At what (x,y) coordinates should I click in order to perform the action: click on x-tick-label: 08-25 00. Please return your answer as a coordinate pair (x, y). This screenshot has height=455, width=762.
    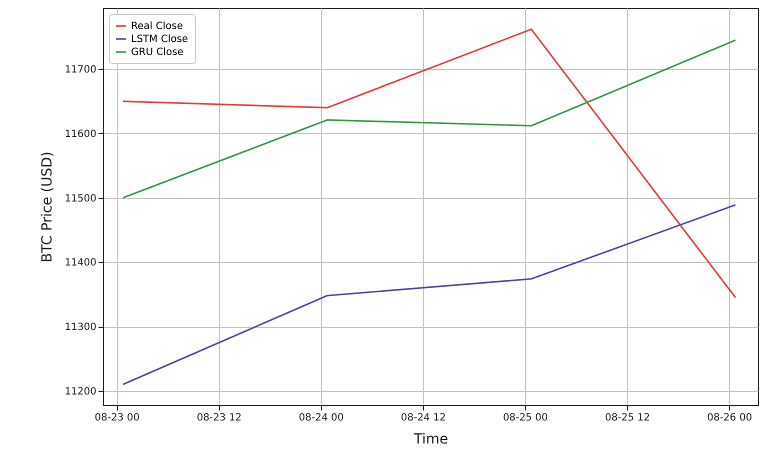
    Looking at the image, I should click on (525, 418).